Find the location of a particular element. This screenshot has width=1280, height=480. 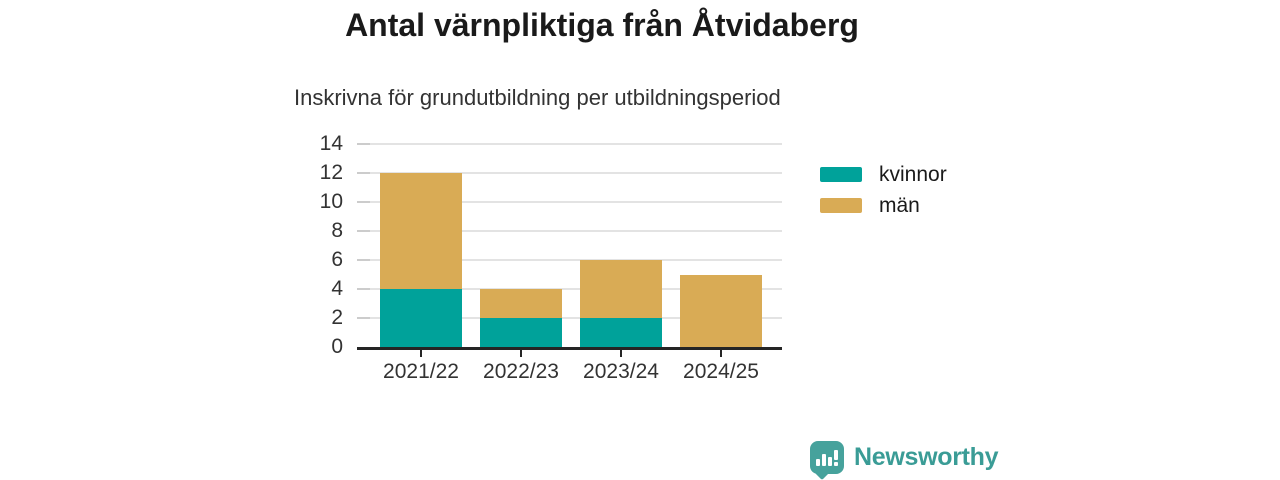

newsworthy-logo-text: Newsworthy is located at coordinates (926, 457).